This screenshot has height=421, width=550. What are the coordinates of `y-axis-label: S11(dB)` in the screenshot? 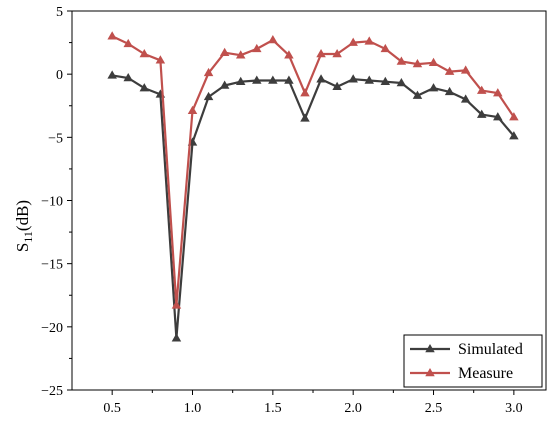 It's located at (24, 226).